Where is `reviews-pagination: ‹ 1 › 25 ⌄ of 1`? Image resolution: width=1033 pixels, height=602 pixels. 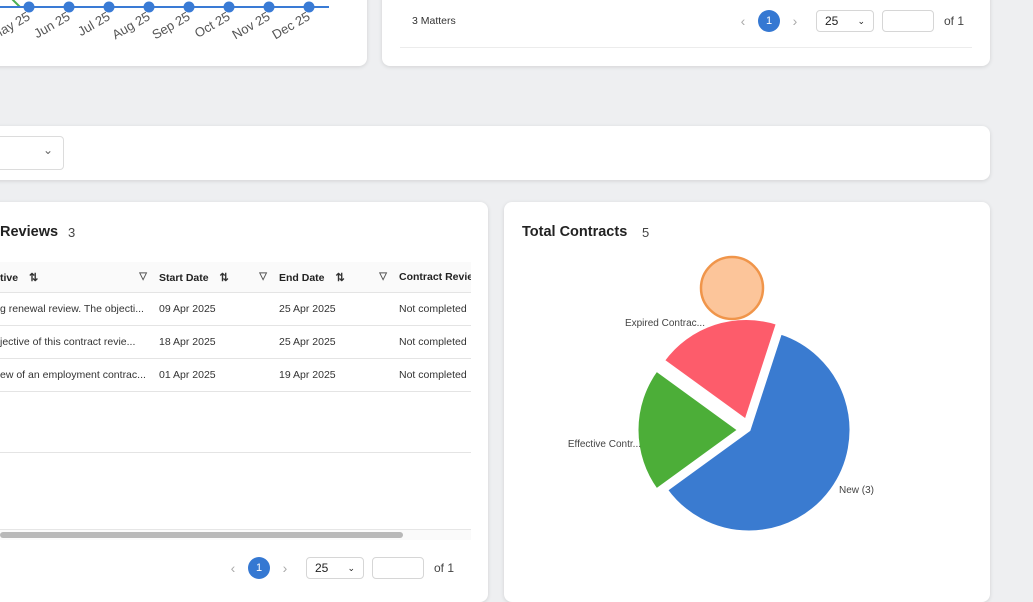 reviews-pagination: ‹ 1 › 25 ⌄ of 1 is located at coordinates (338, 568).